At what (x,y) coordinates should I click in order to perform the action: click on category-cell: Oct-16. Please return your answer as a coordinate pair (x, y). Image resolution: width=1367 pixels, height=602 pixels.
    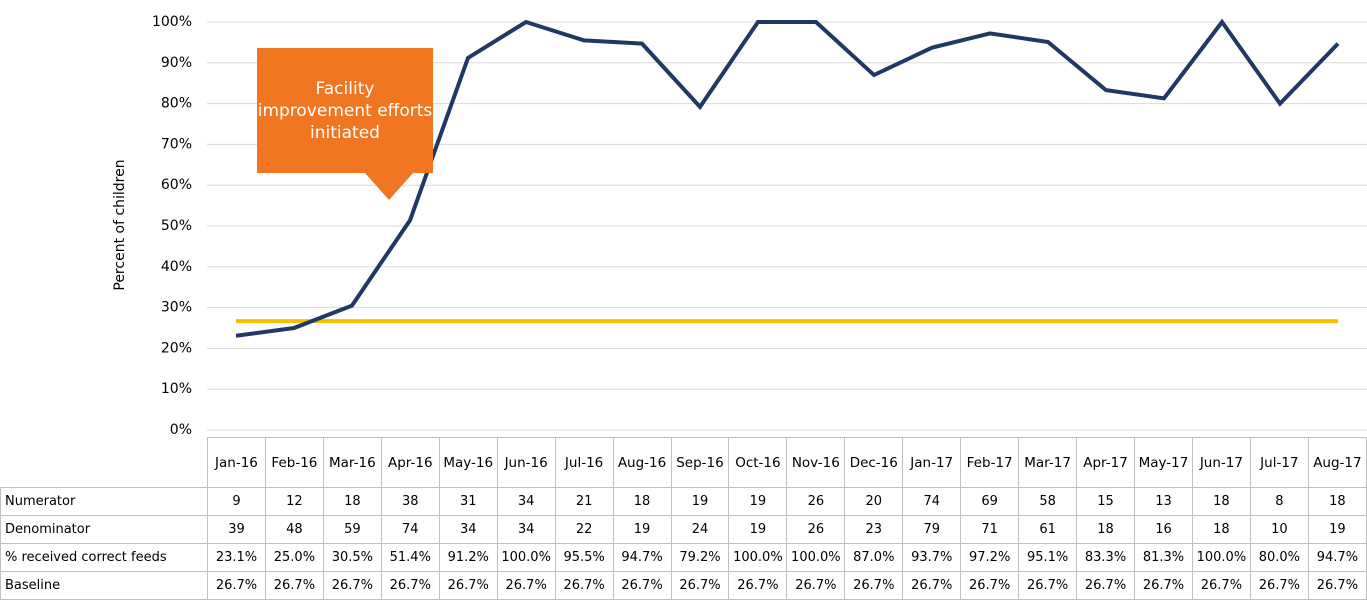
    Looking at the image, I should click on (758, 462).